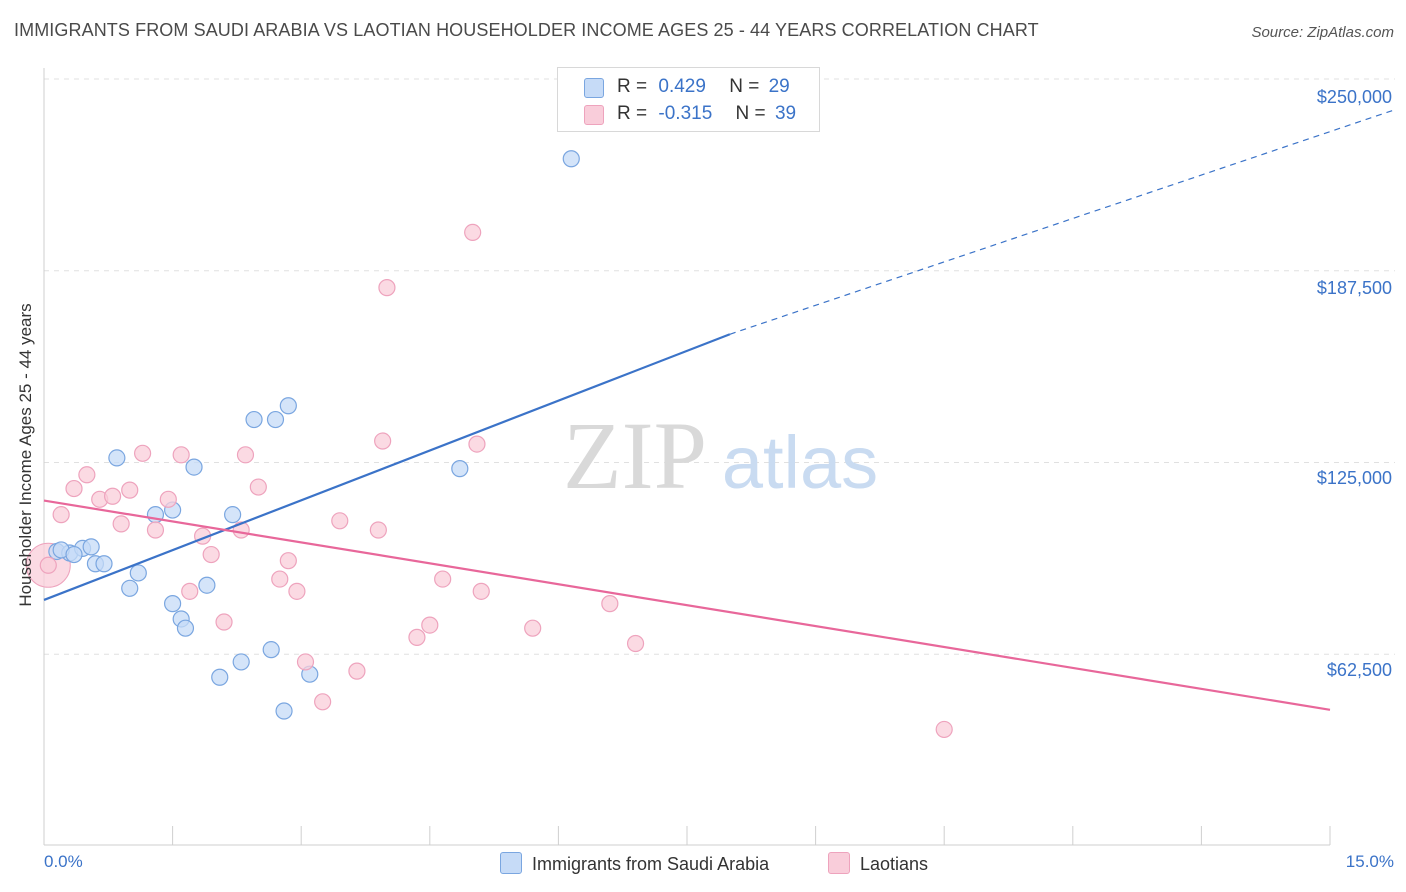  I want to click on bottom-legend-saudi: Immigrants from Saudi Arabia, so click(634, 863).